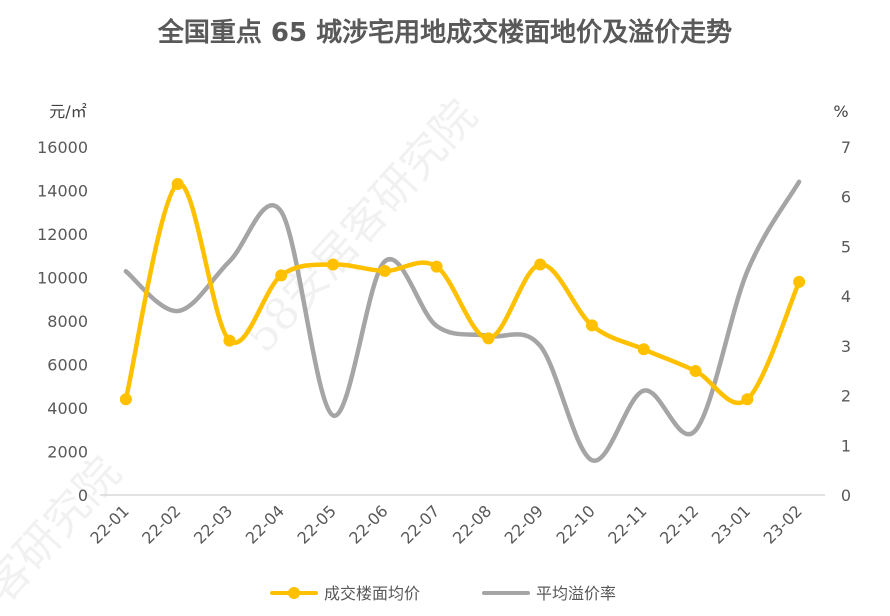  What do you see at coordinates (846, 147) in the screenshot?
I see `right-tick-label: 7` at bounding box center [846, 147].